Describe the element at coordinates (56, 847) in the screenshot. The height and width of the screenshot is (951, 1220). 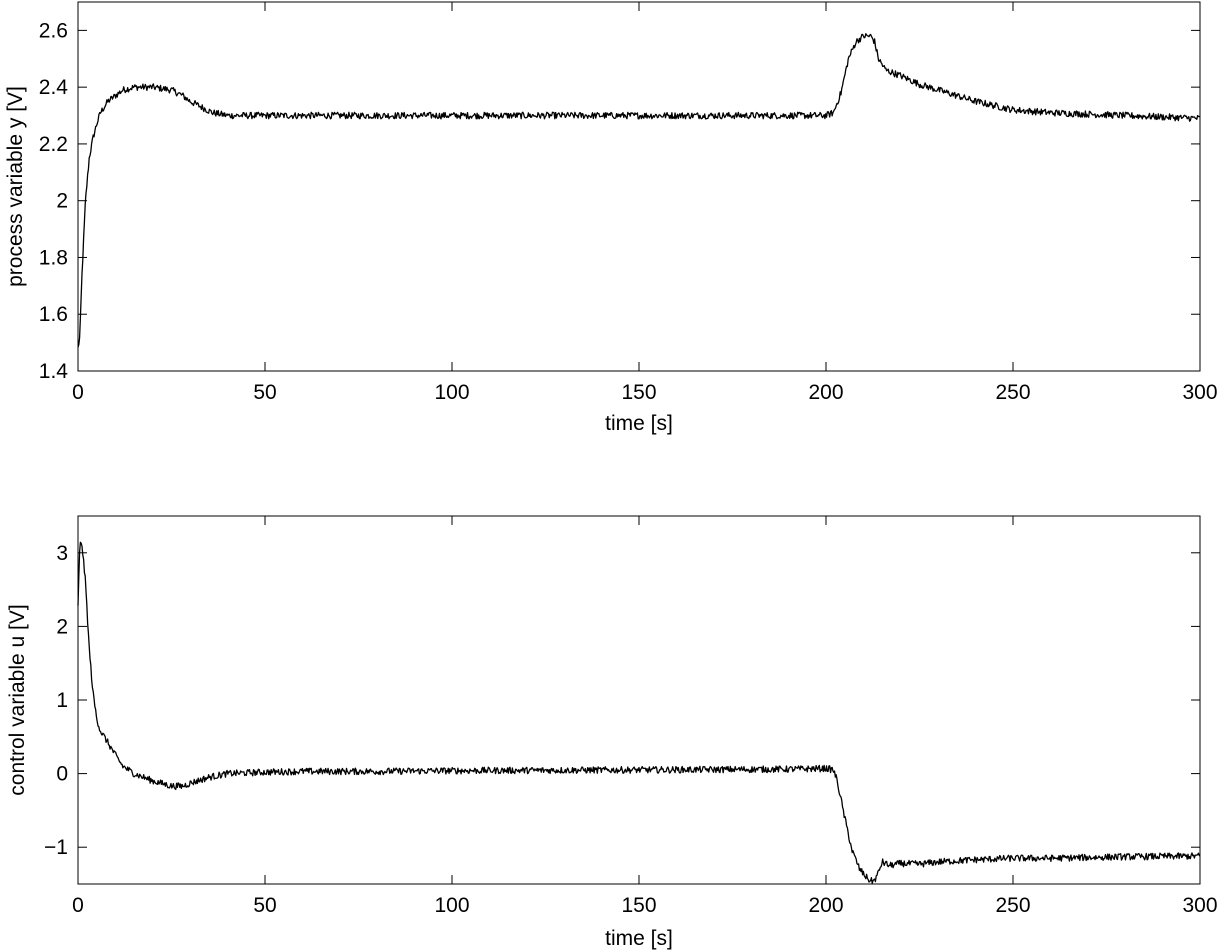
I see `y-tick-label: −1` at that location.